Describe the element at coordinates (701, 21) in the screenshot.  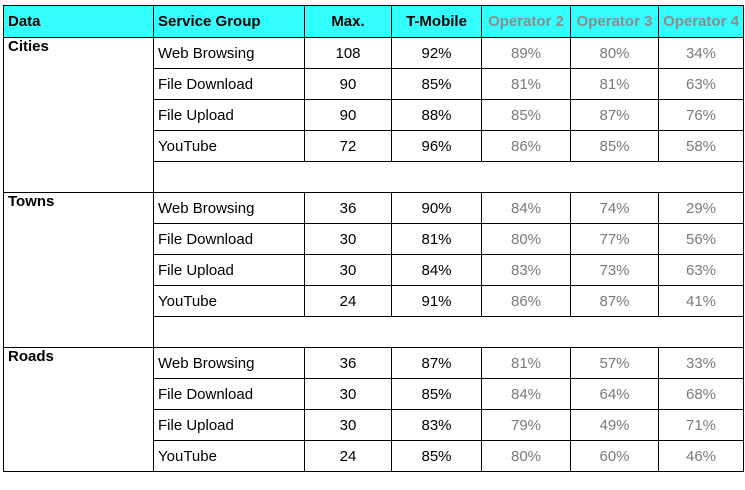
I see `header-operator-4: Operator 4` at that location.